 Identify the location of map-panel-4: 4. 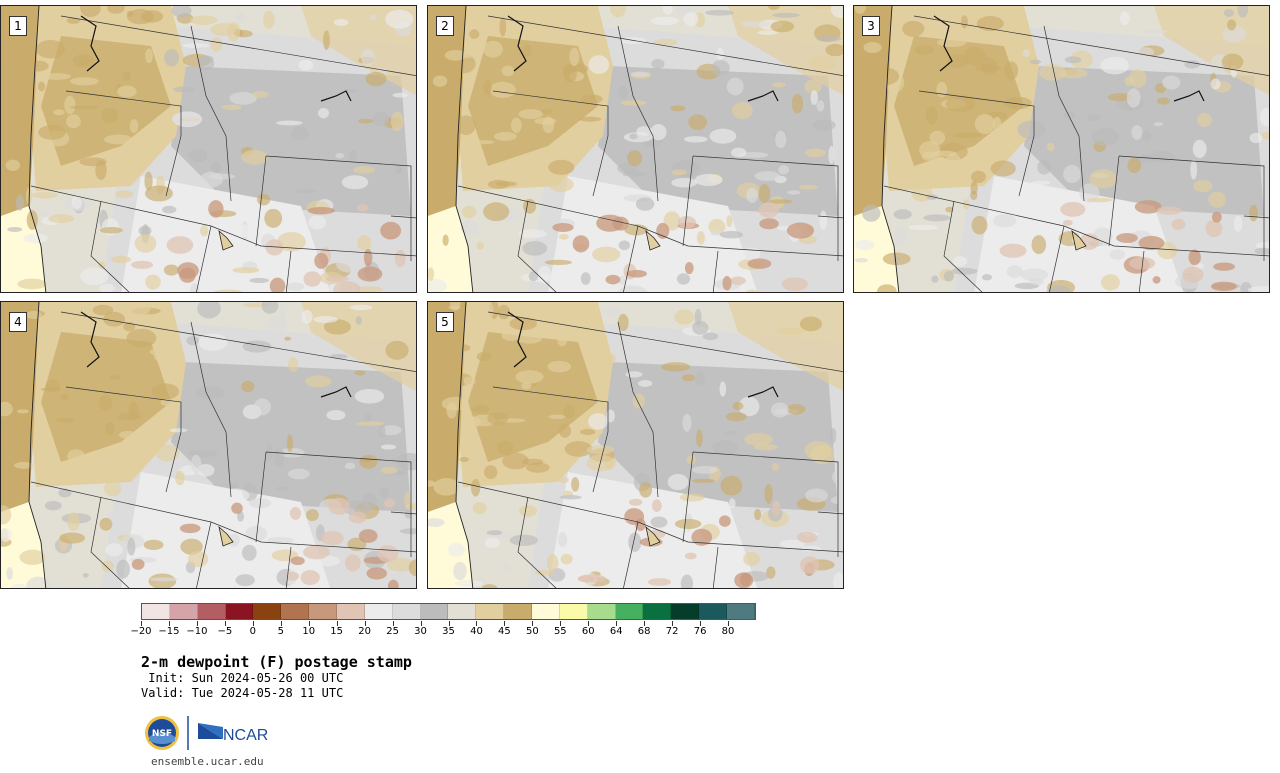
(208, 445).